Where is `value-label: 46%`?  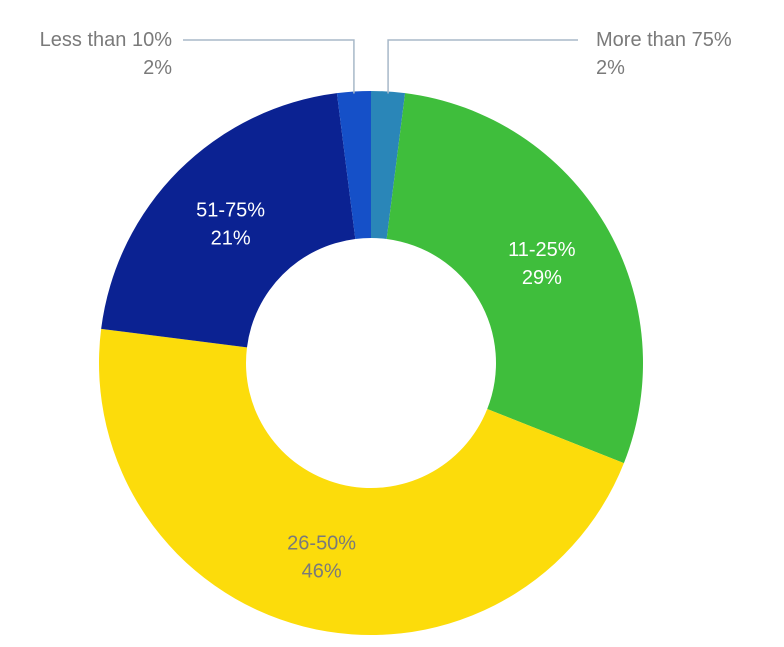 value-label: 46% is located at coordinates (322, 571).